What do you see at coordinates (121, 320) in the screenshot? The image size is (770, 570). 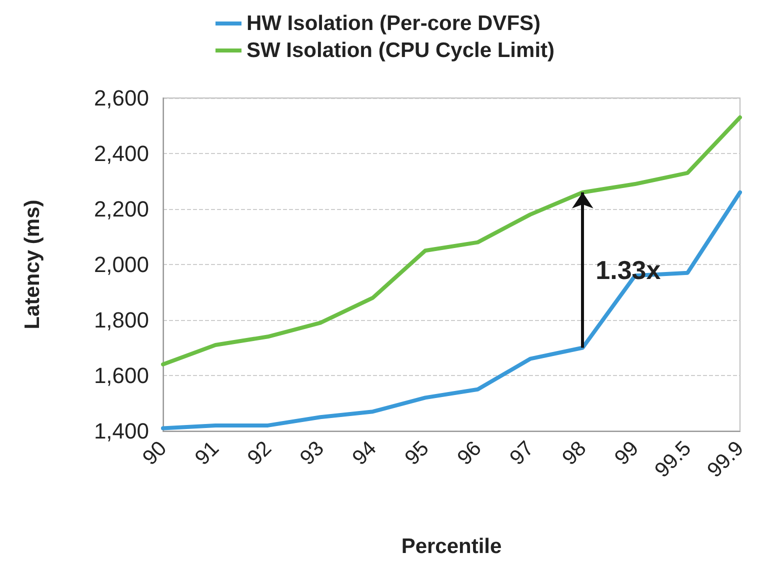 I see `y-tick-label: 1,800` at bounding box center [121, 320].